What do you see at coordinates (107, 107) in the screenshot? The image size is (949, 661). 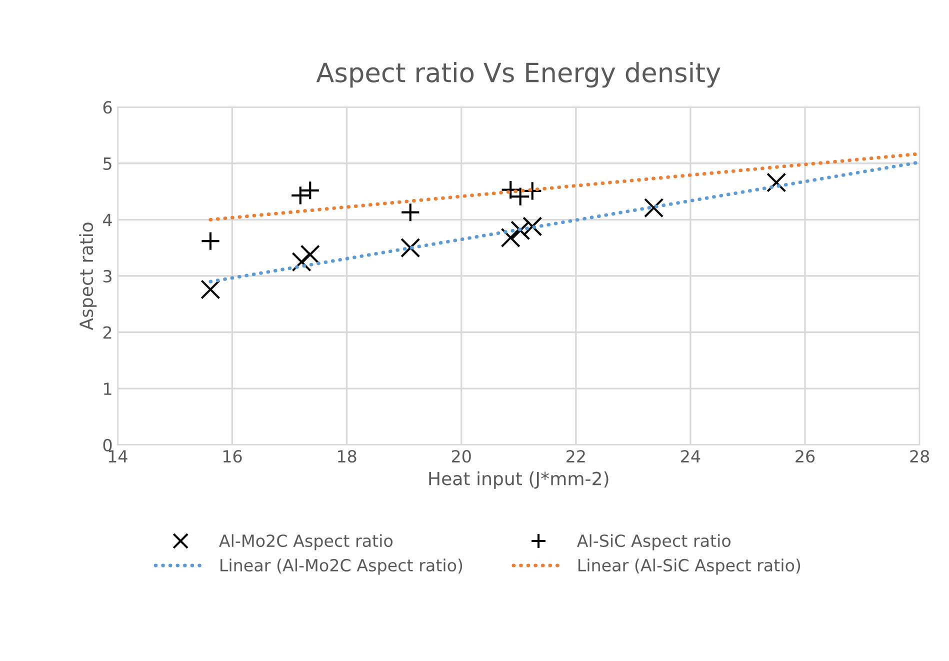 I see `y-tick-label: 6` at bounding box center [107, 107].